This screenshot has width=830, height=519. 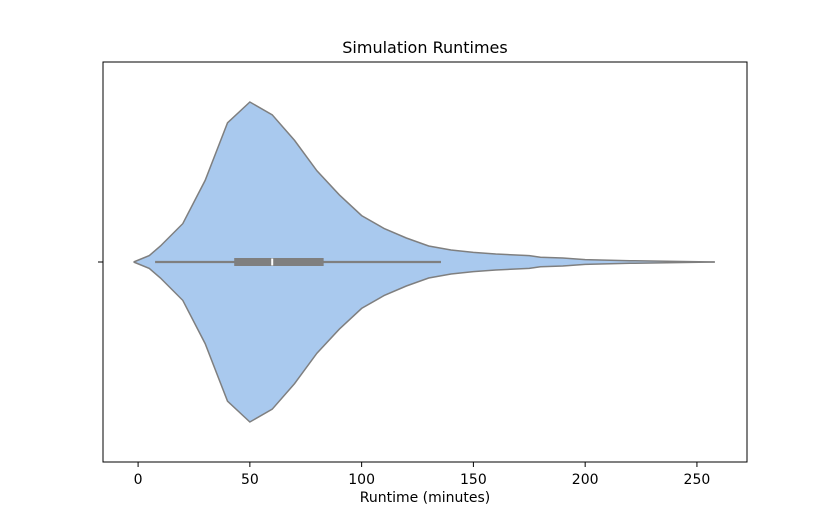 I want to click on box, so click(x=279, y=262).